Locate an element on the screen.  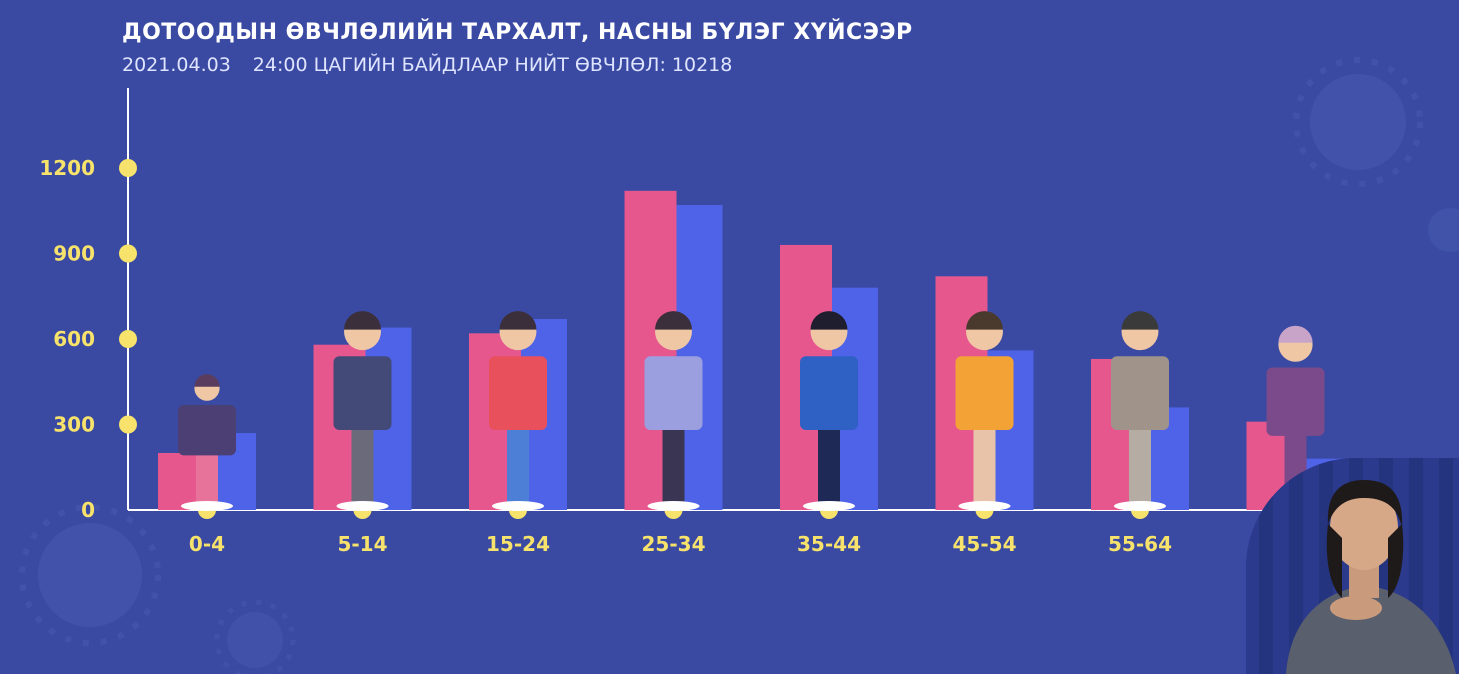
x-tick-label: 5-14 is located at coordinates (362, 544).